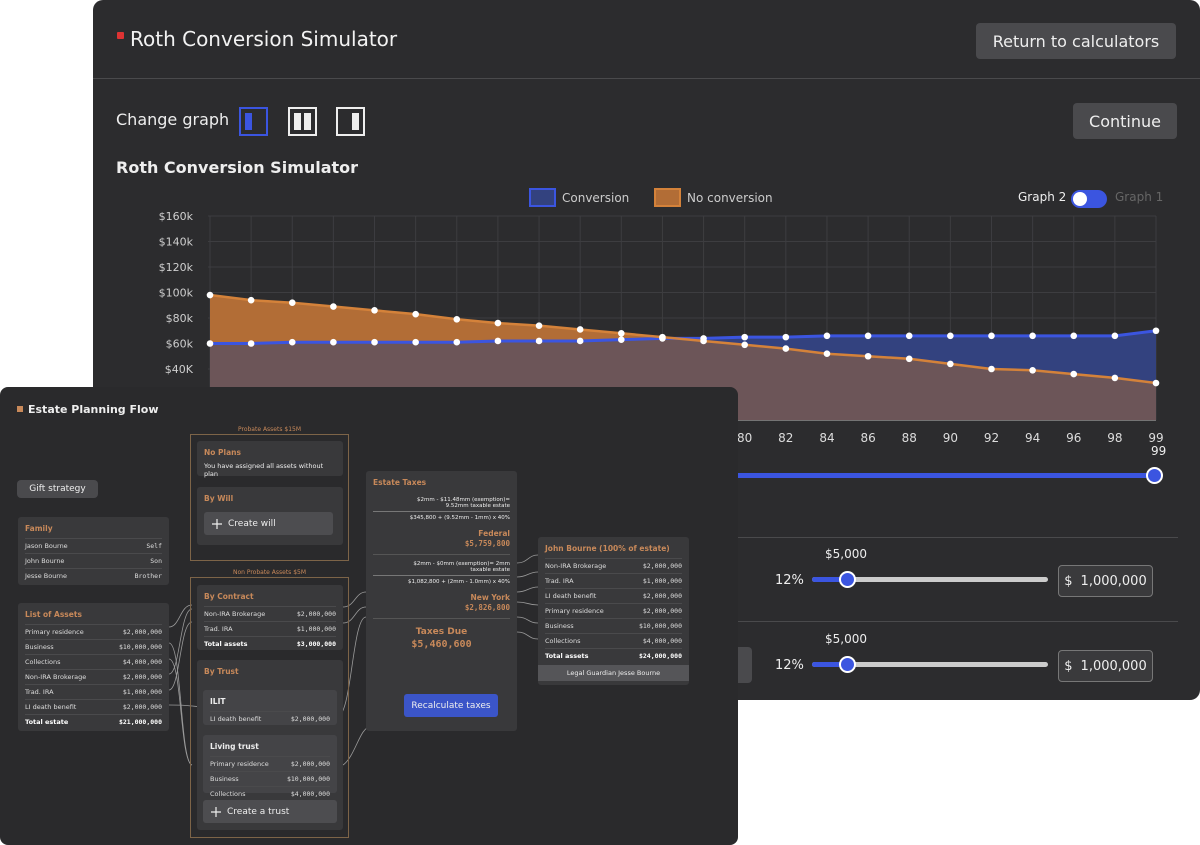 The height and width of the screenshot is (845, 1200). Describe the element at coordinates (93, 676) in the screenshot. I see `row: Non-IRA Brokerage $2,000,000` at that location.